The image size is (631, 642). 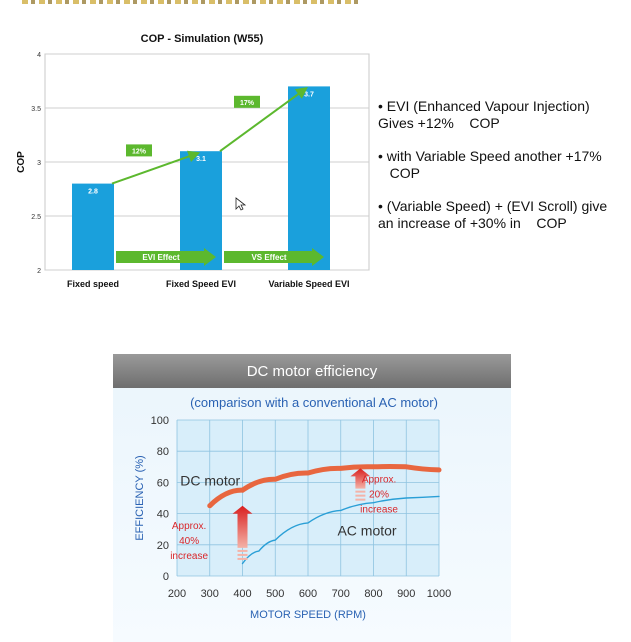 I want to click on cop-y-tick-label: 2.5, so click(x=36, y=217).